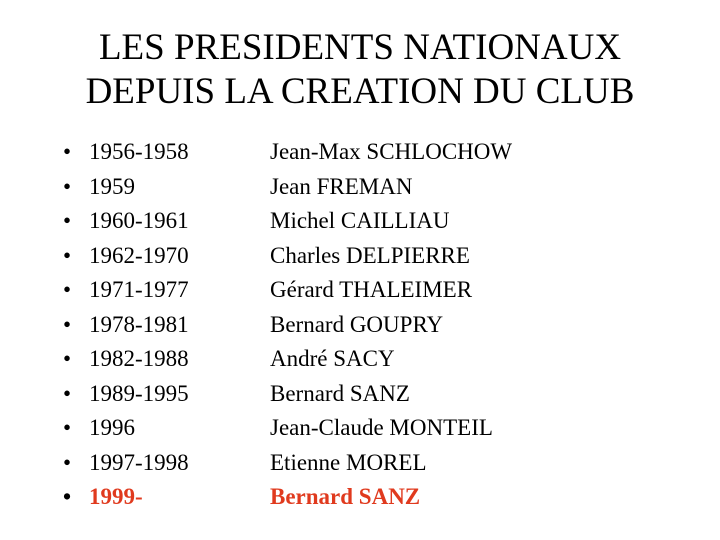  I want to click on list-item: • 1978-1981 Bernard GOUPRY, so click(360, 325).